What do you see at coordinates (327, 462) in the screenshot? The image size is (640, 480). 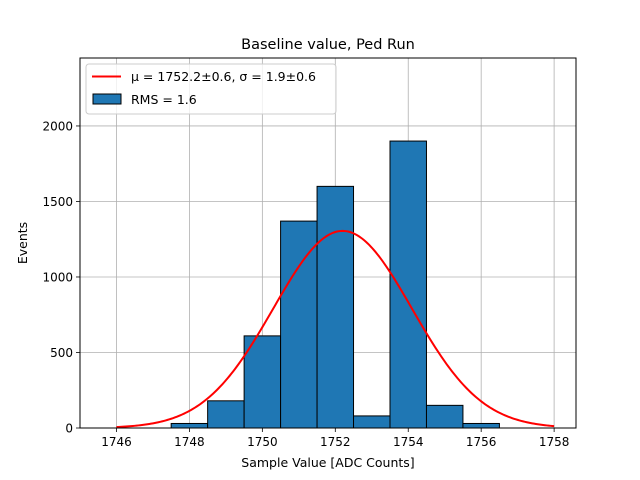 I see `x-axis-label: Sample Value [ADC Counts]` at bounding box center [327, 462].